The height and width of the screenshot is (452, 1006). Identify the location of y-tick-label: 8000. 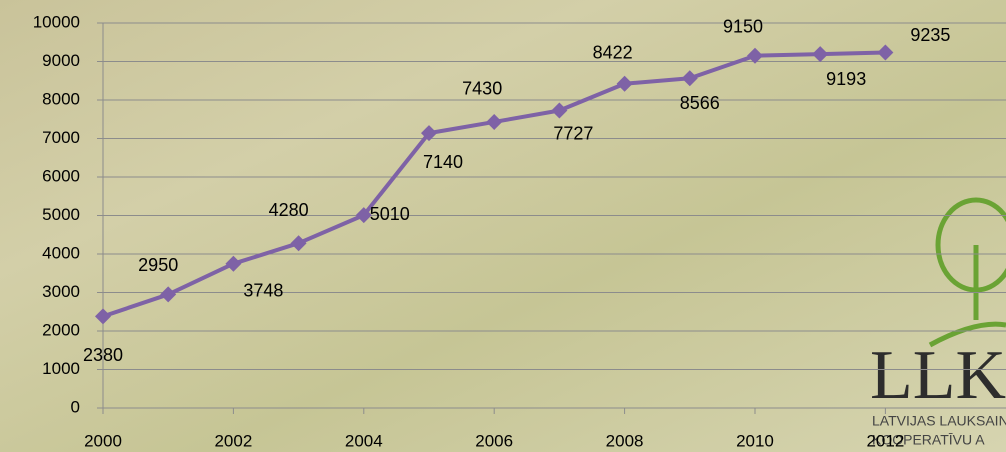
(61, 98).